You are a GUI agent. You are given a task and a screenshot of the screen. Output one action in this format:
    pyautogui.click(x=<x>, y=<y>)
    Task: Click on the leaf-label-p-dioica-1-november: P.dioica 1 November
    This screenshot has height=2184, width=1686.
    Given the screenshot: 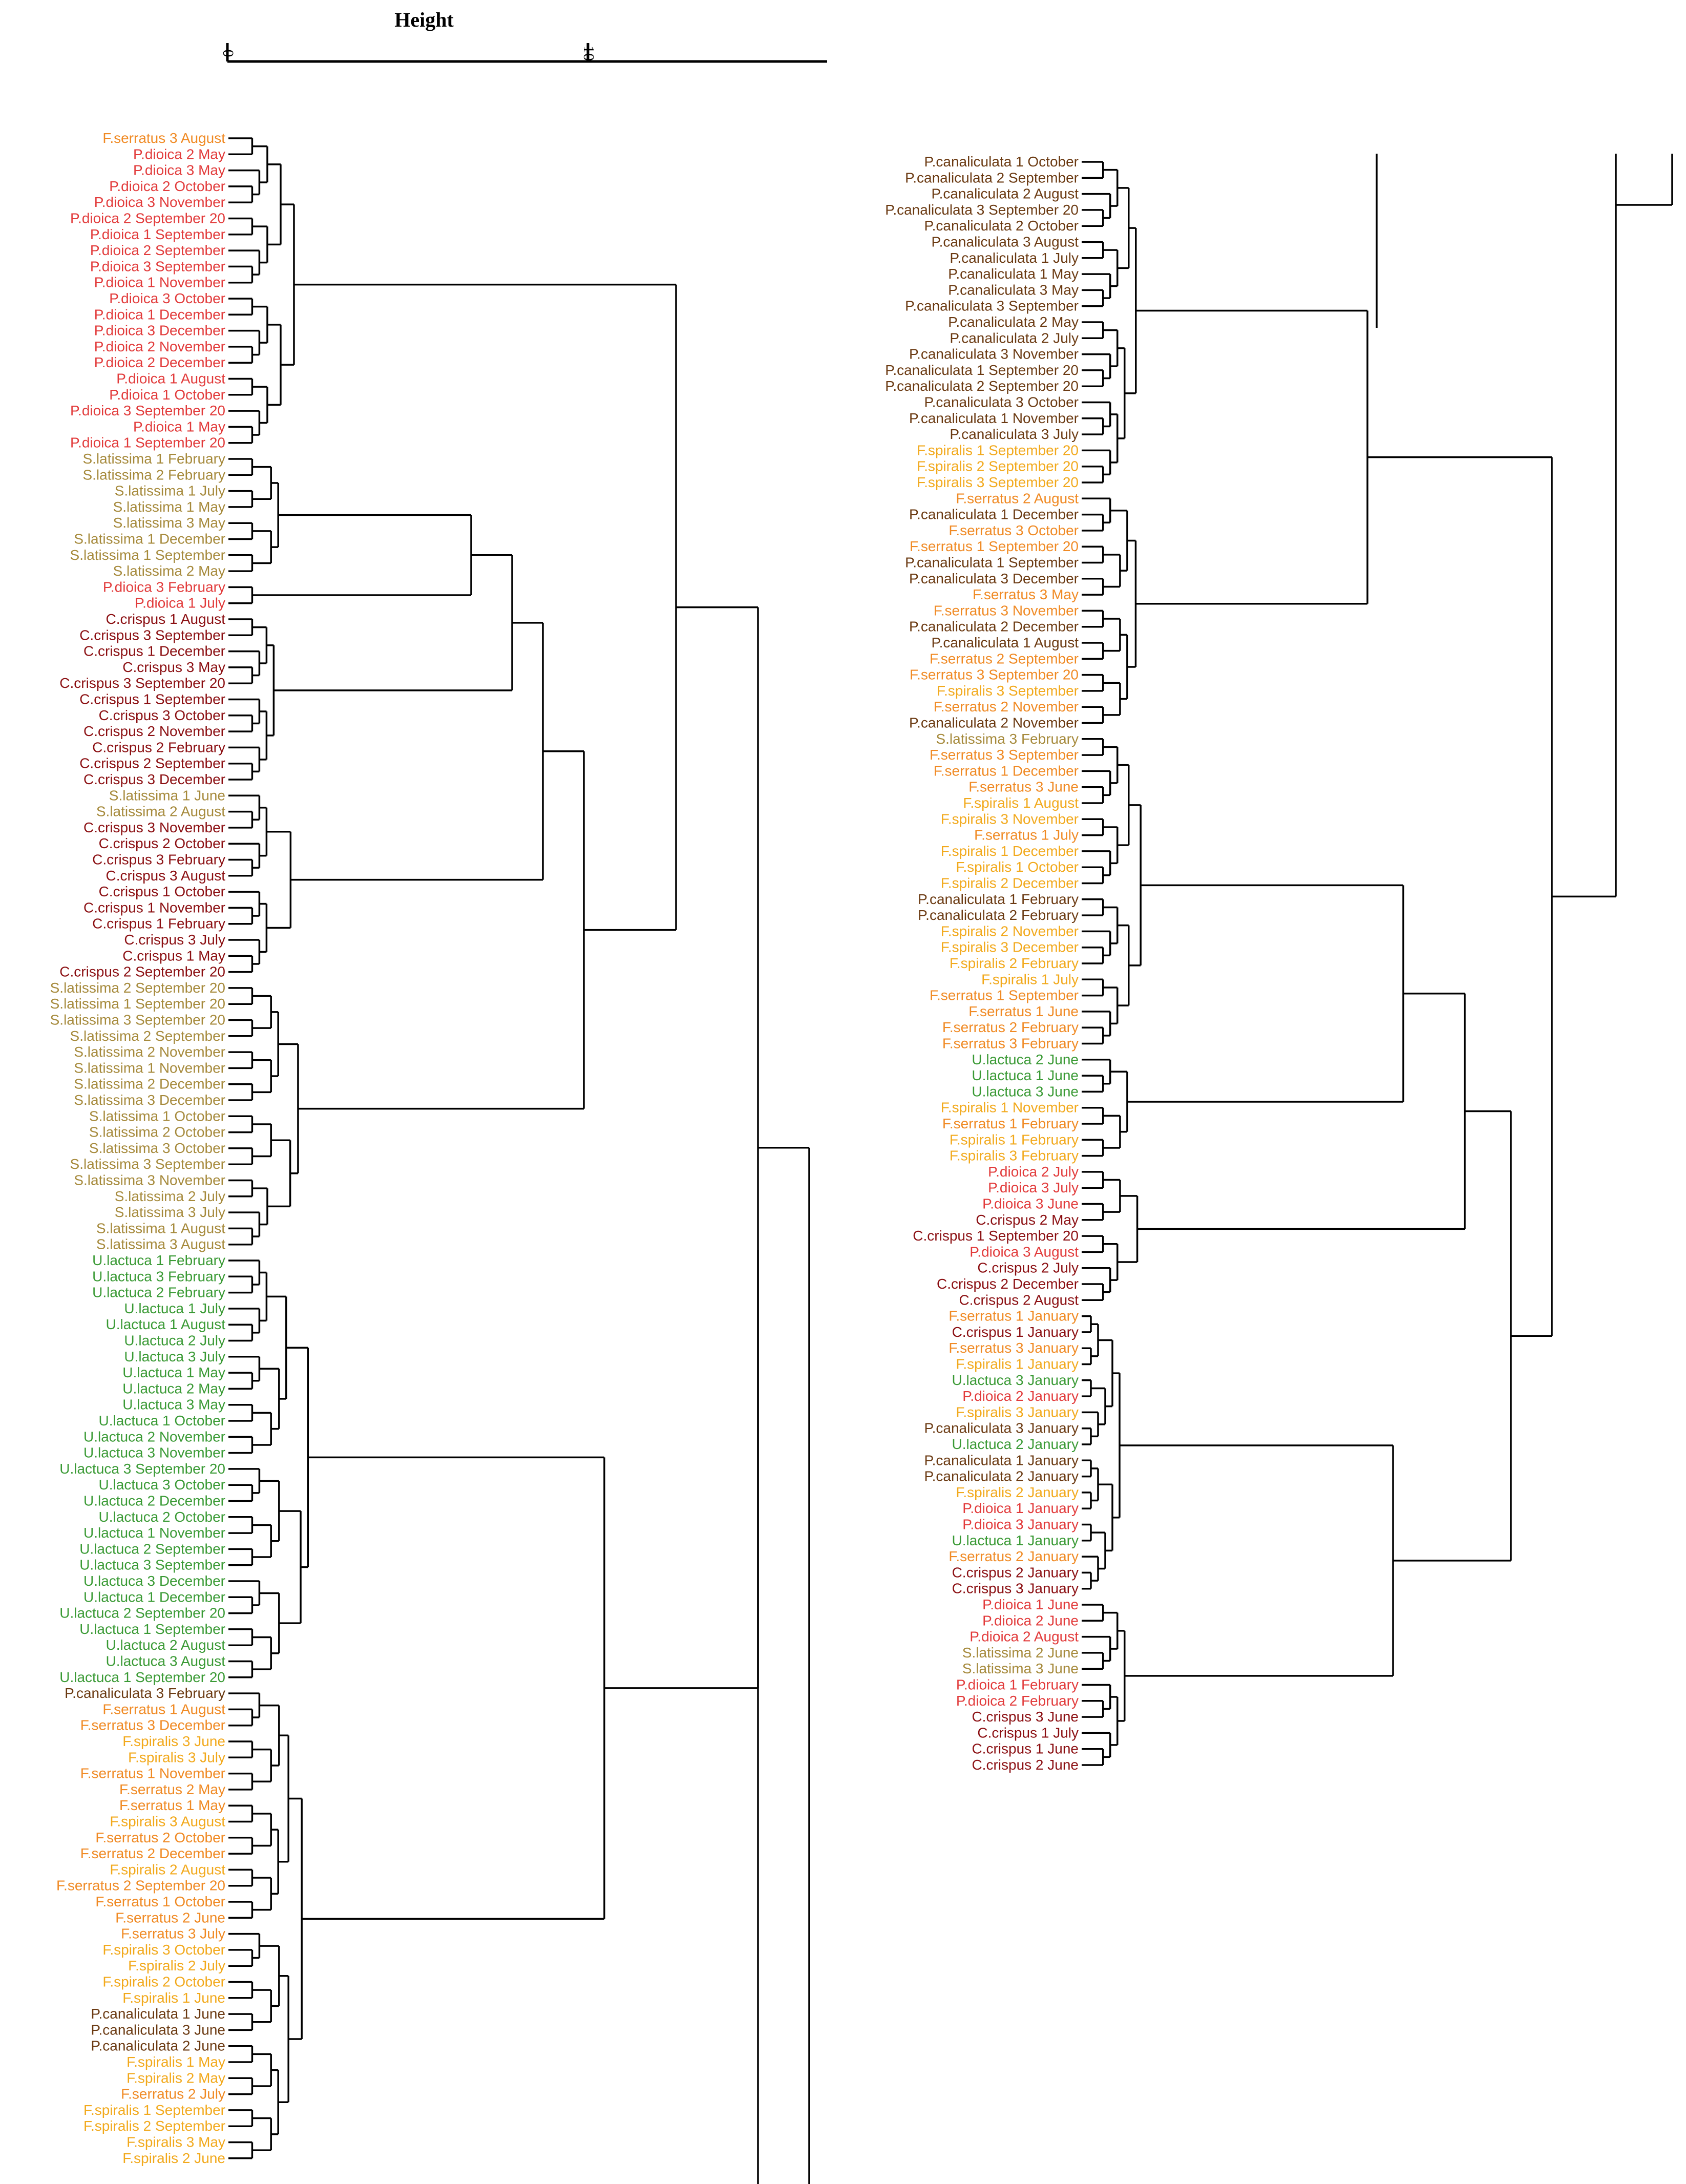 What is the action you would take?
    pyautogui.click(x=160, y=282)
    